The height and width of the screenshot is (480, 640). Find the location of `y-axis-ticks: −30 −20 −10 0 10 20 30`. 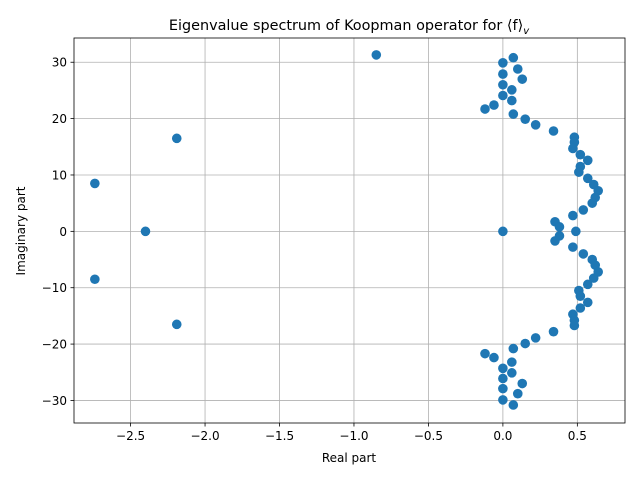

y-axis-ticks: −30 −20 −10 0 10 20 30 is located at coordinates (58, 232).